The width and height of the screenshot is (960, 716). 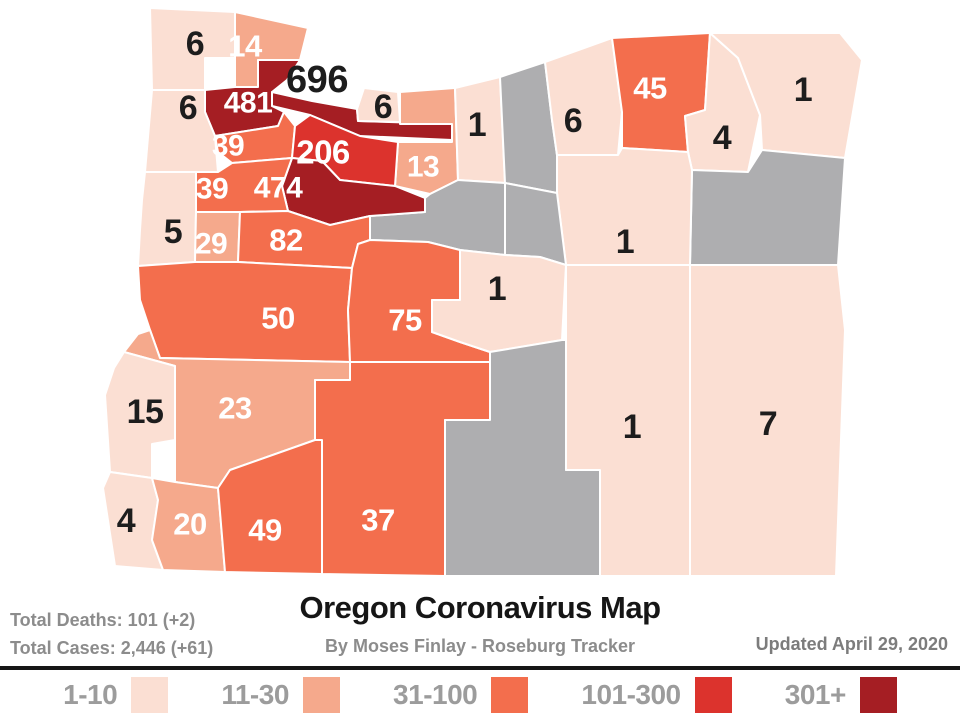 I want to click on county-cases-label-washington: 481, so click(x=248, y=103).